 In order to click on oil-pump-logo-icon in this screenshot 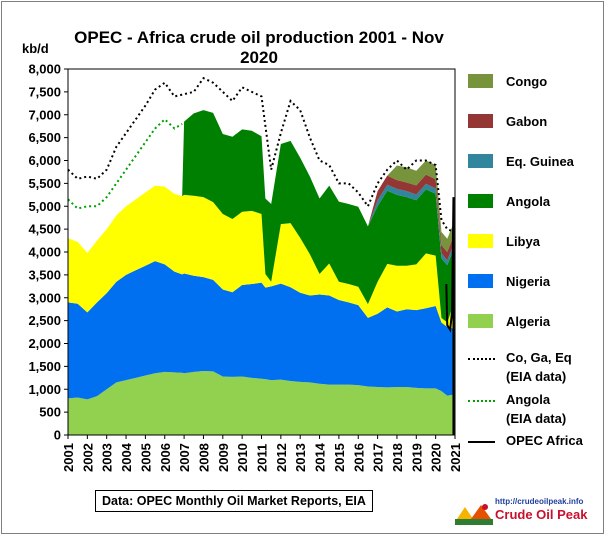, I will do `click(474, 514)`.